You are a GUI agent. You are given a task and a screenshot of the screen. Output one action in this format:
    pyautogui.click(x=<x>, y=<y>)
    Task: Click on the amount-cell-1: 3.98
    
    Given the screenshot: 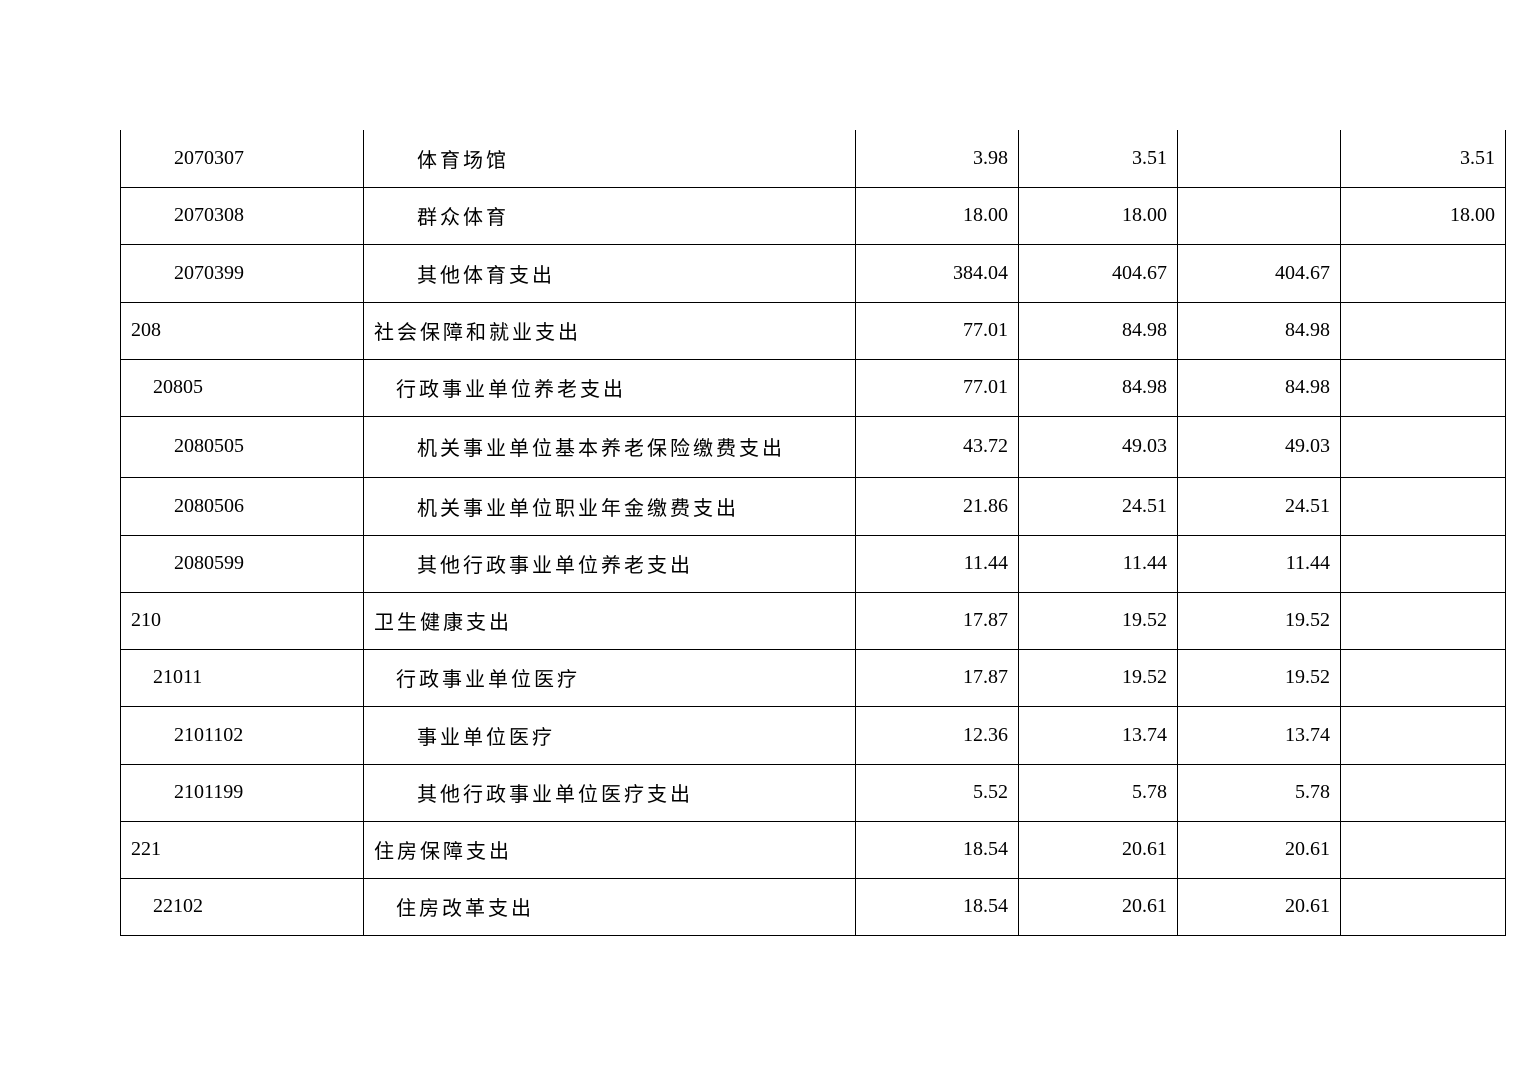 What is the action you would take?
    pyautogui.click(x=937, y=159)
    